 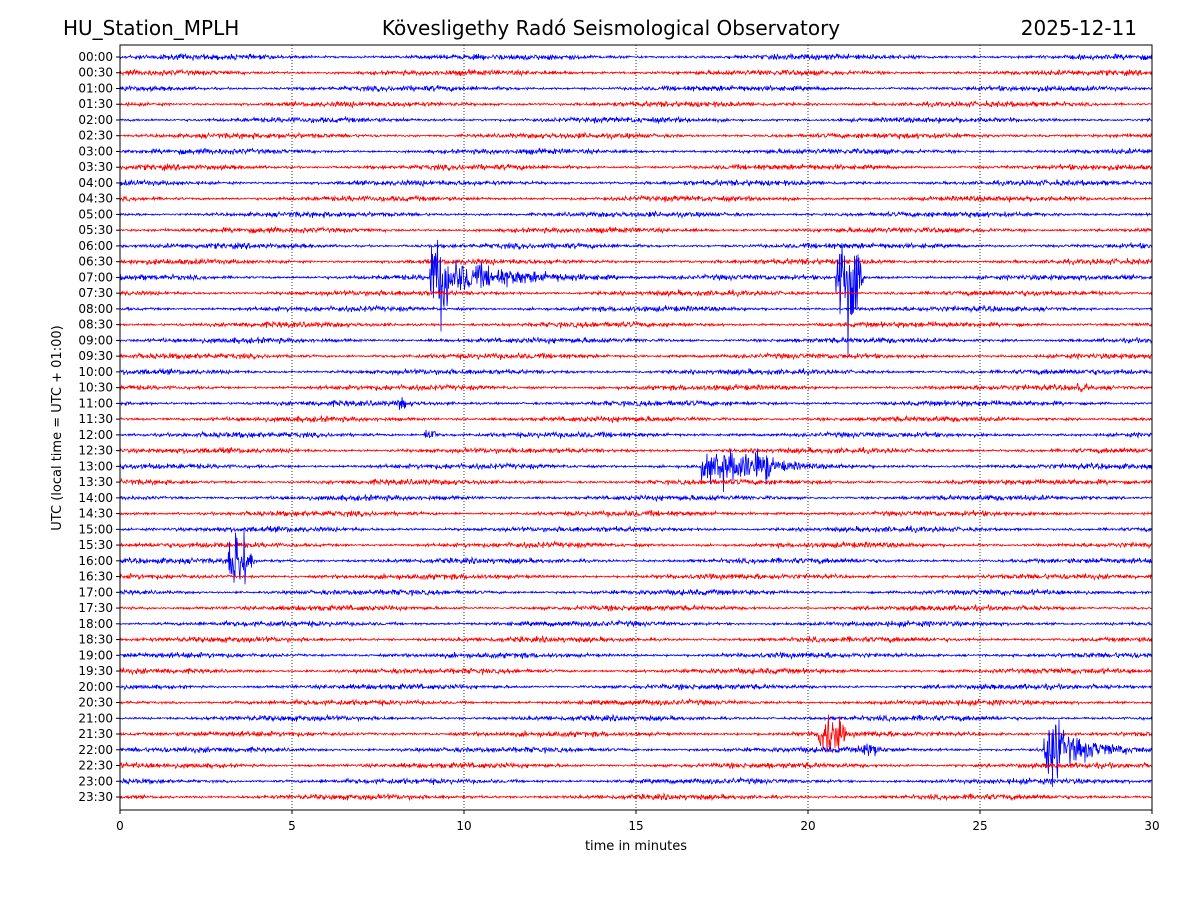 I want to click on row-time-label: 17:00, so click(x=95, y=592).